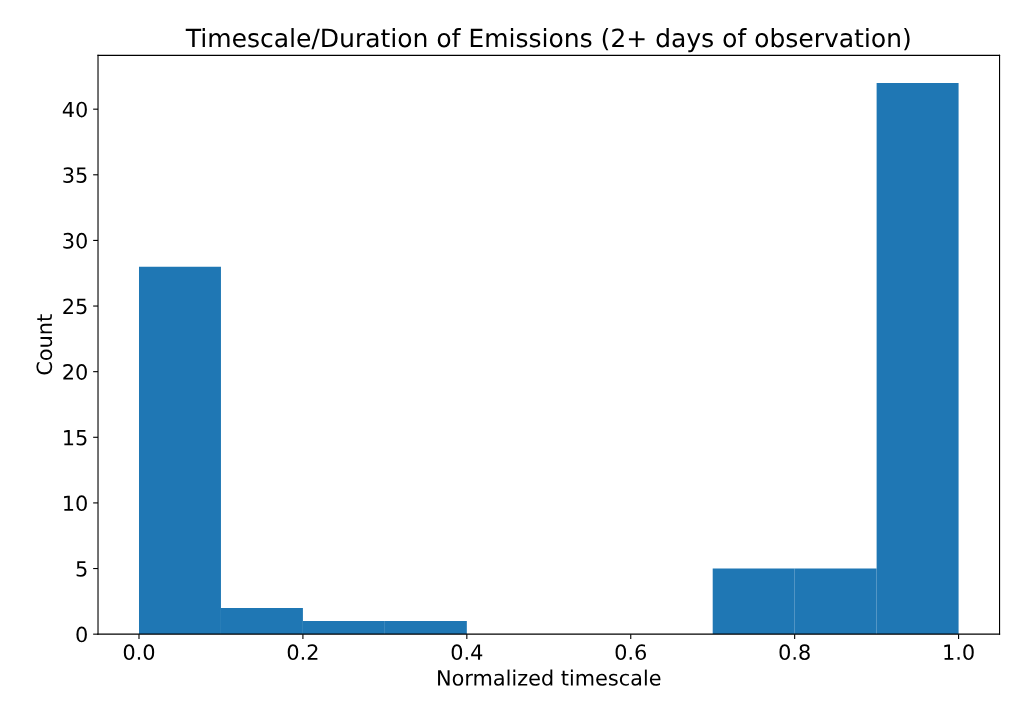 Image resolution: width=1021 pixels, height=719 pixels. Describe the element at coordinates (44, 344) in the screenshot. I see `y-axis-title: Count` at that location.